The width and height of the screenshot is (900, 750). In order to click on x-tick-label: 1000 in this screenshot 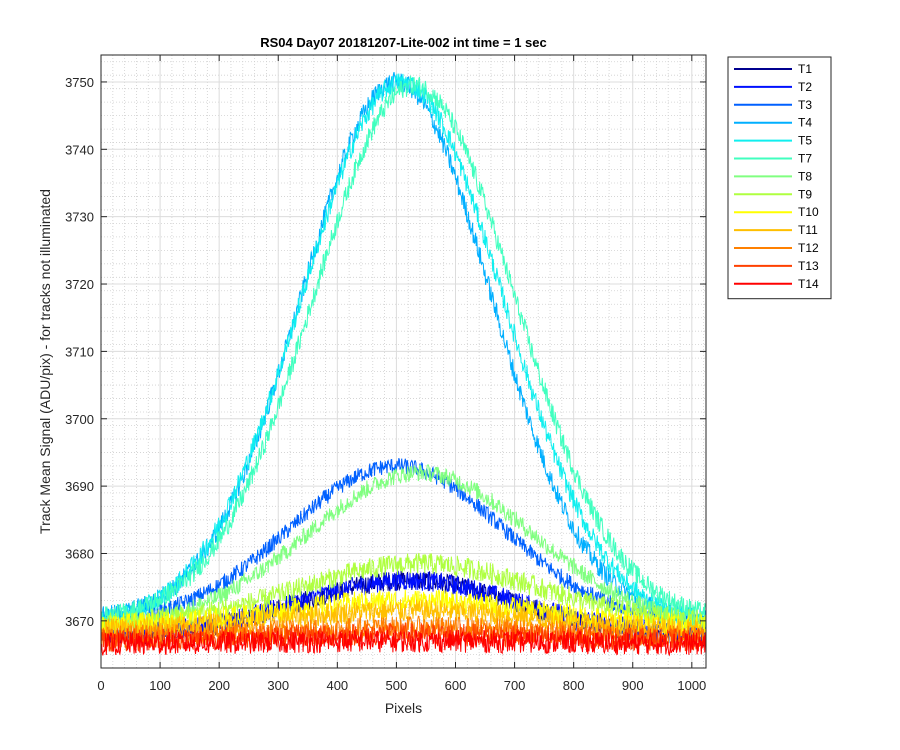, I will do `click(691, 685)`.